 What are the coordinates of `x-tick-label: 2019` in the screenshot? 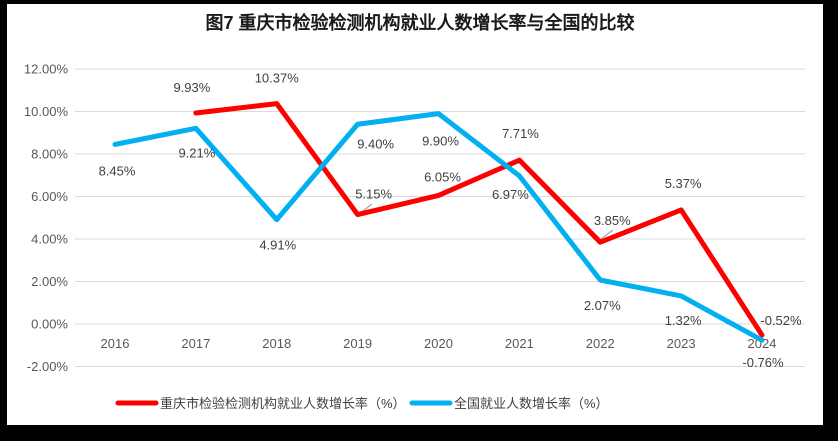 It's located at (357, 343).